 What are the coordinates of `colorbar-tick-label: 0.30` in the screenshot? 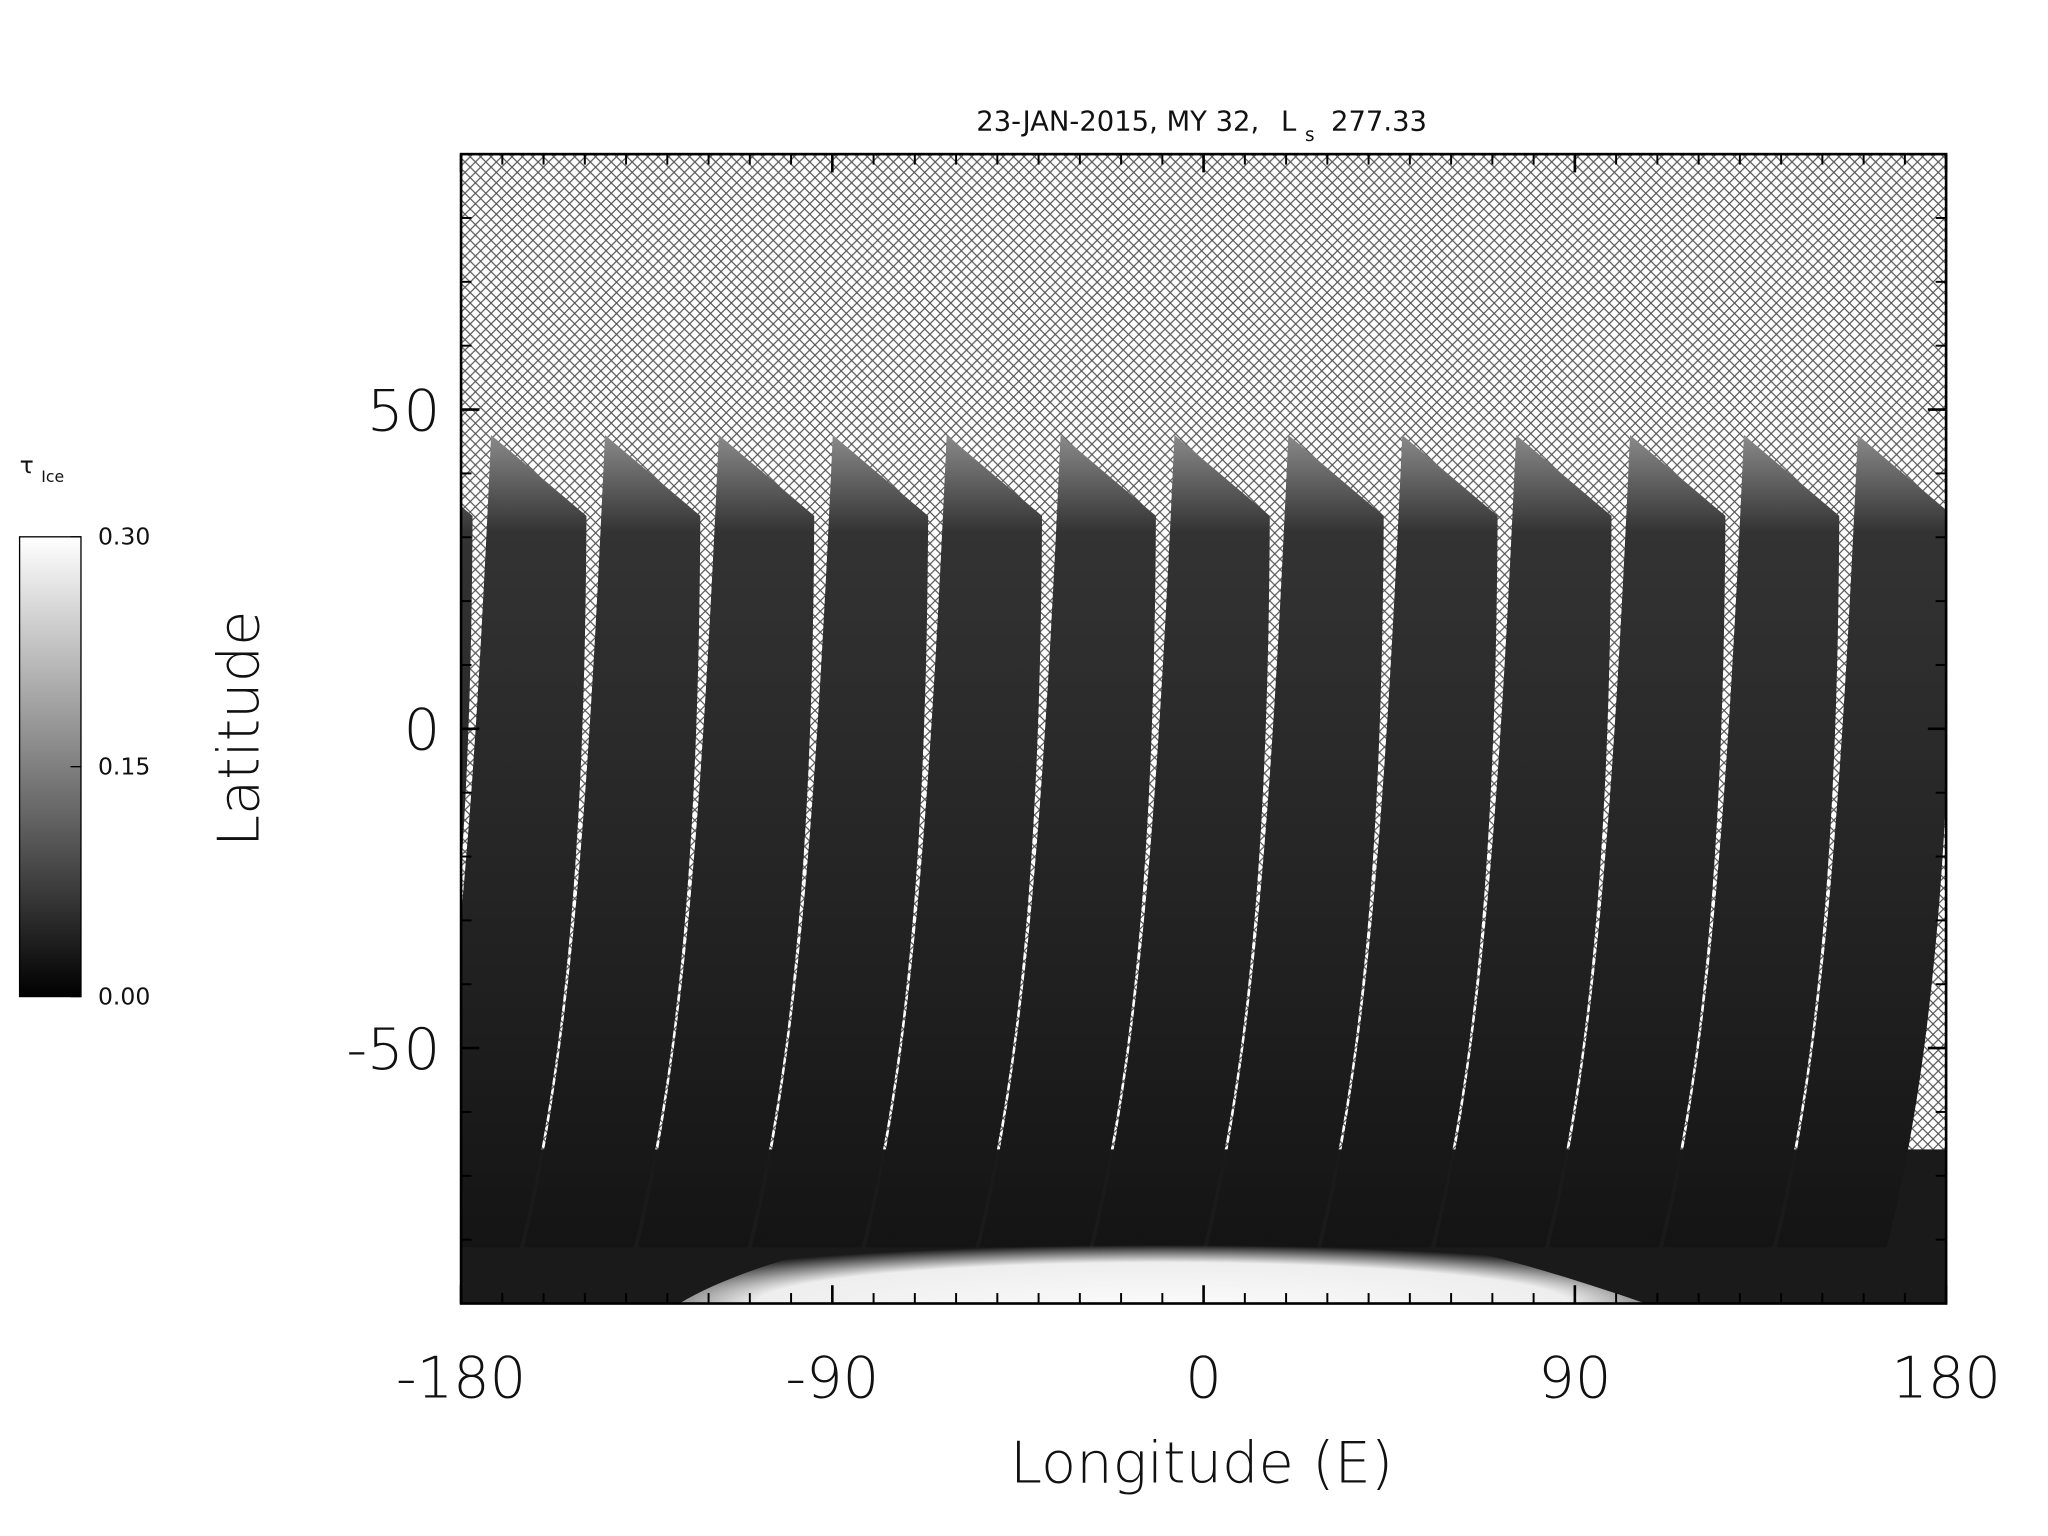 It's located at (124, 537).